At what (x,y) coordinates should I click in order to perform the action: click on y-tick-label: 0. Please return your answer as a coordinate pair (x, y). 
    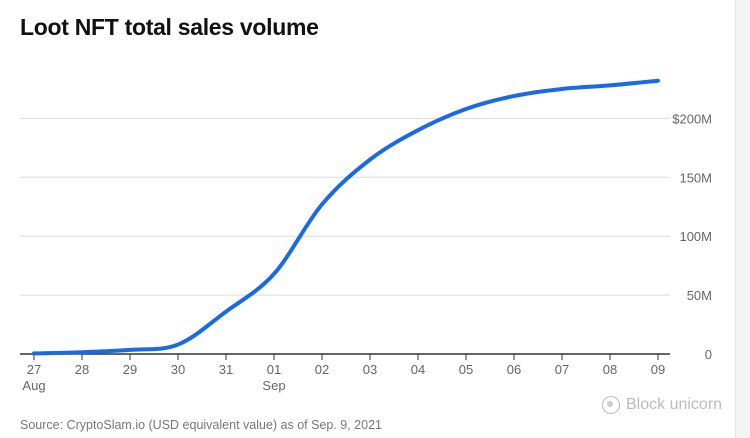
    Looking at the image, I should click on (708, 354).